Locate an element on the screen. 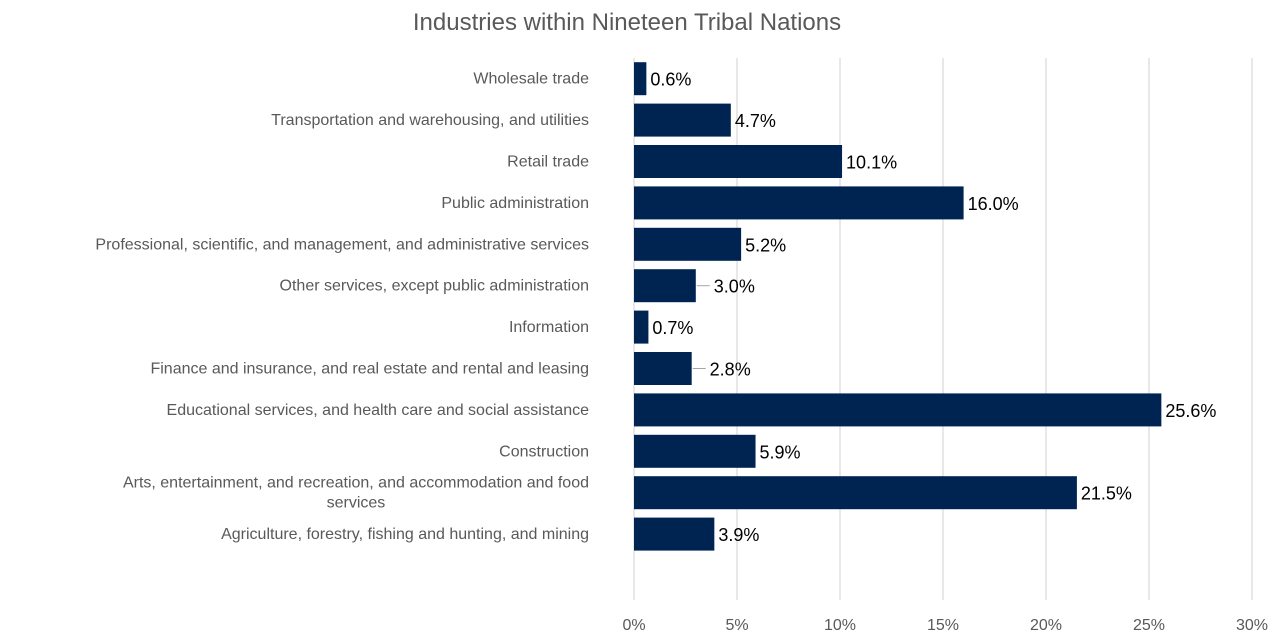 Image resolution: width=1283 pixels, height=633 pixels. data-label: 5.9% is located at coordinates (780, 452).